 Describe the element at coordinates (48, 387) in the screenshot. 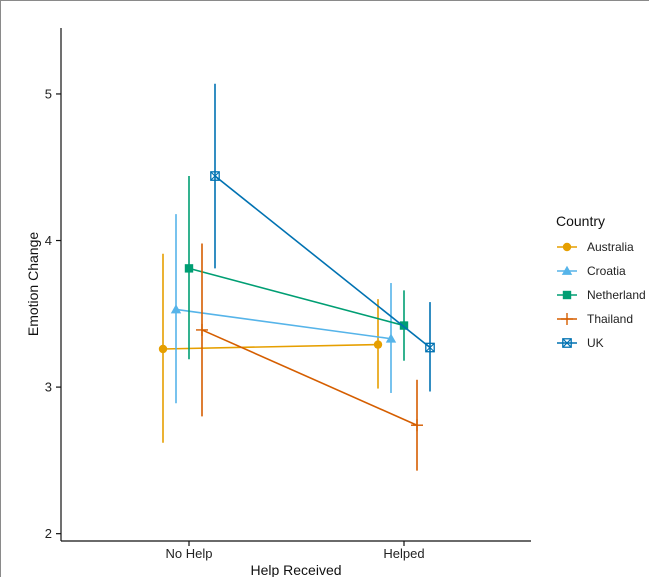

I see `y-tick-label-3: 3` at that location.